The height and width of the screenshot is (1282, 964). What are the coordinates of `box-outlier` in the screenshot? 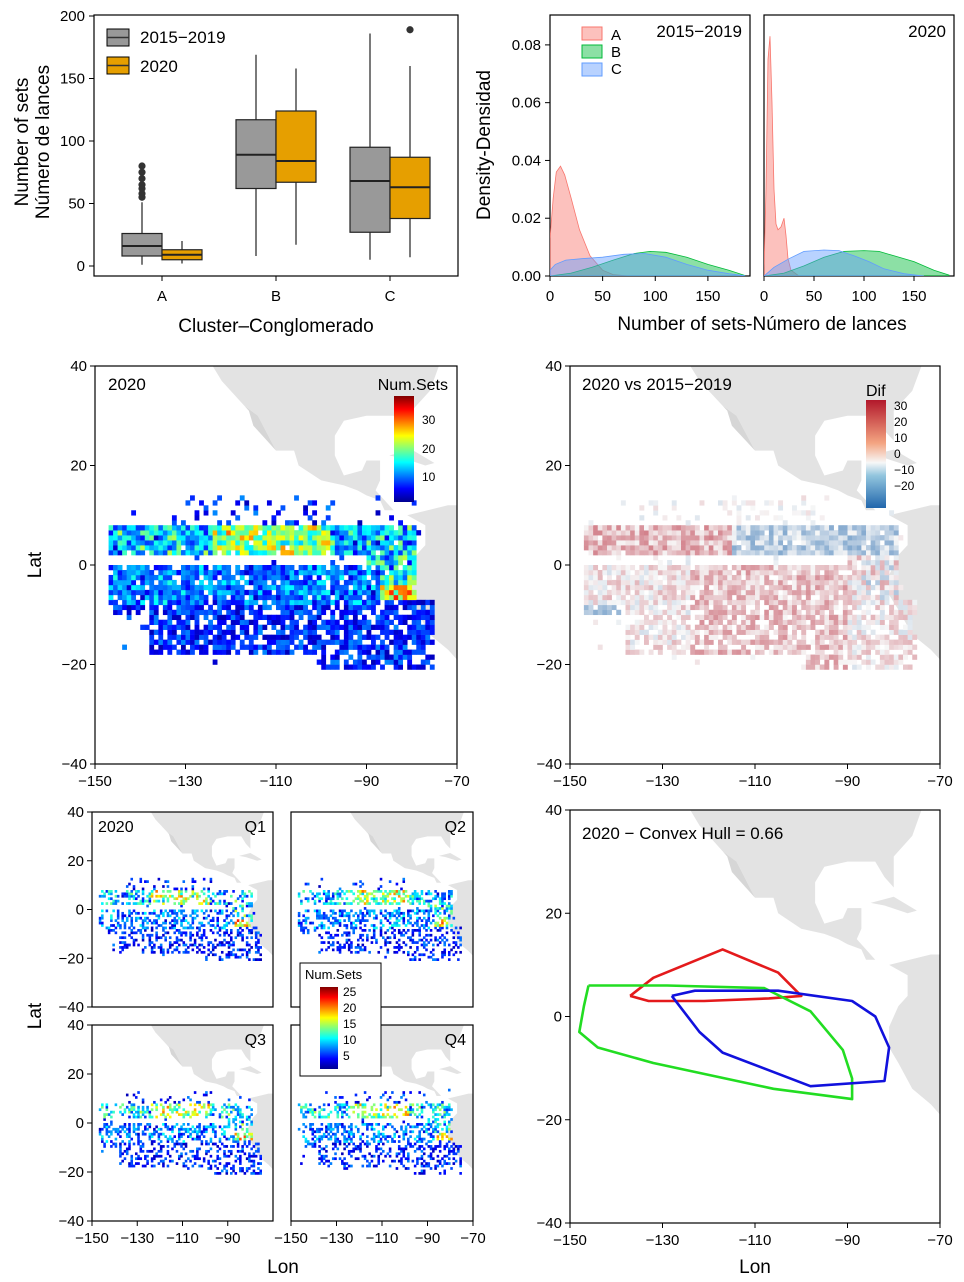 It's located at (410, 30).